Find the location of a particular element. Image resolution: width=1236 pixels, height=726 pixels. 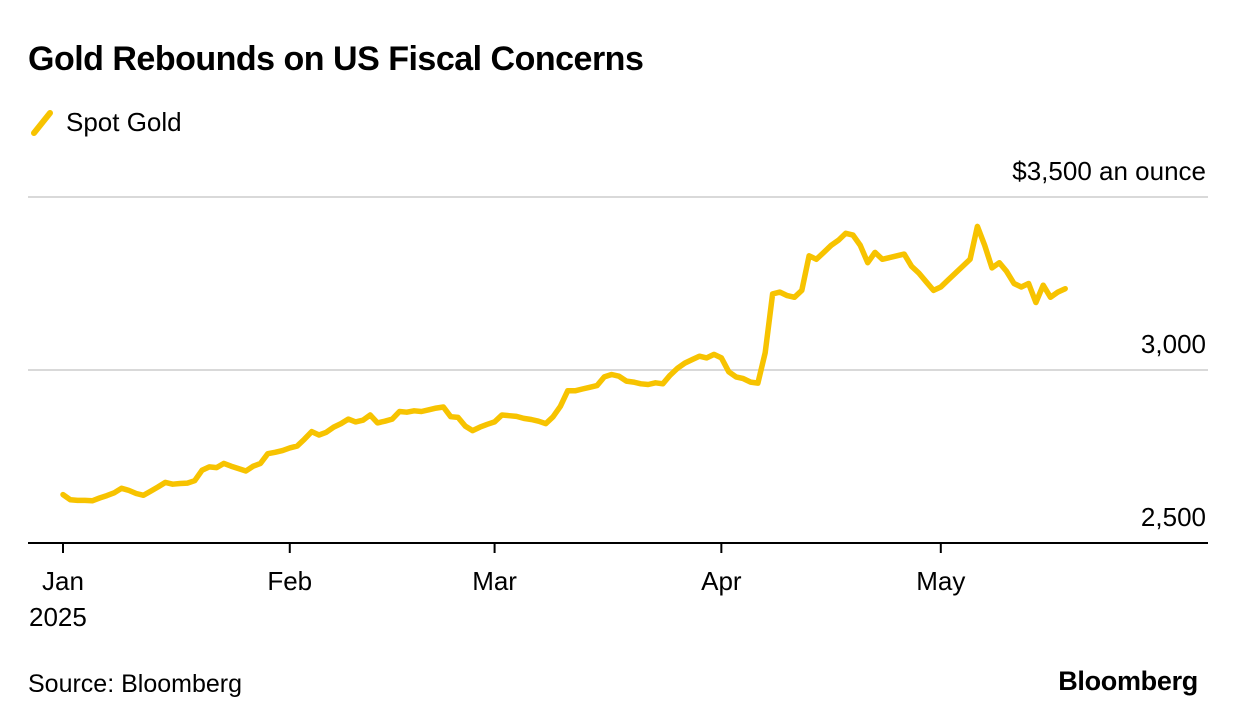

chart-title: Gold Rebounds on US Fiscal Concerns is located at coordinates (336, 59).